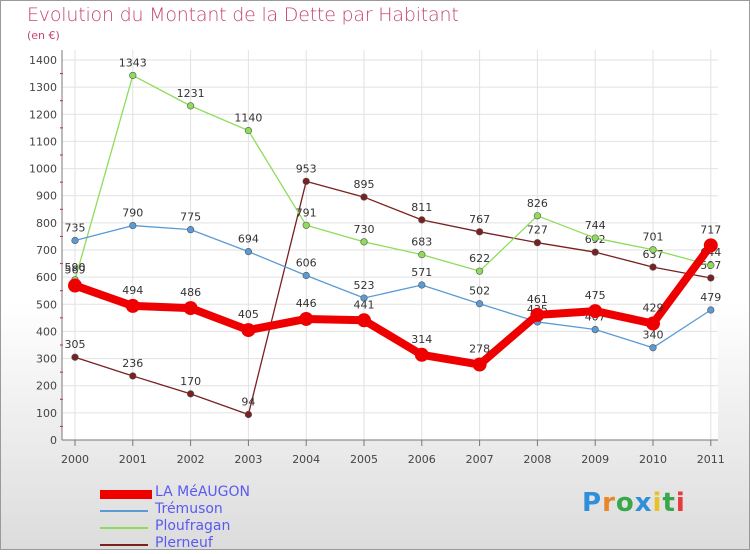 The height and width of the screenshot is (554, 750). What do you see at coordinates (653, 335) in the screenshot?
I see `data-label: 340` at bounding box center [653, 335].